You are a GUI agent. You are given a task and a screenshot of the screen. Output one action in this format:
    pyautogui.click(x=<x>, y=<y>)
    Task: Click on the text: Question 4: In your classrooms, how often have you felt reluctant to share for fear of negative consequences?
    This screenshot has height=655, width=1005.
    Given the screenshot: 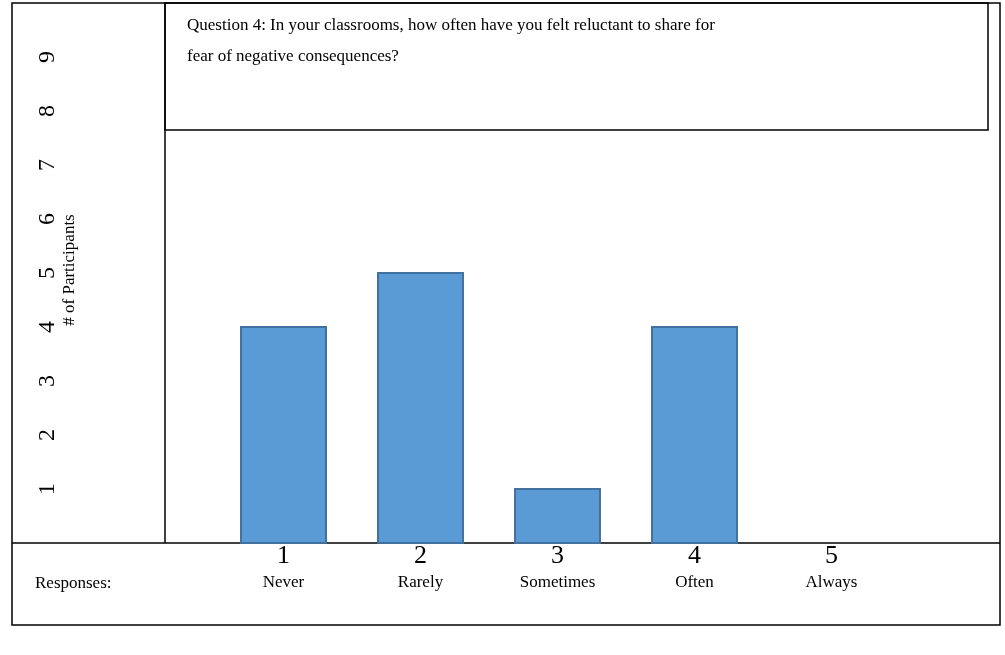 What is the action you would take?
    pyautogui.click(x=451, y=40)
    